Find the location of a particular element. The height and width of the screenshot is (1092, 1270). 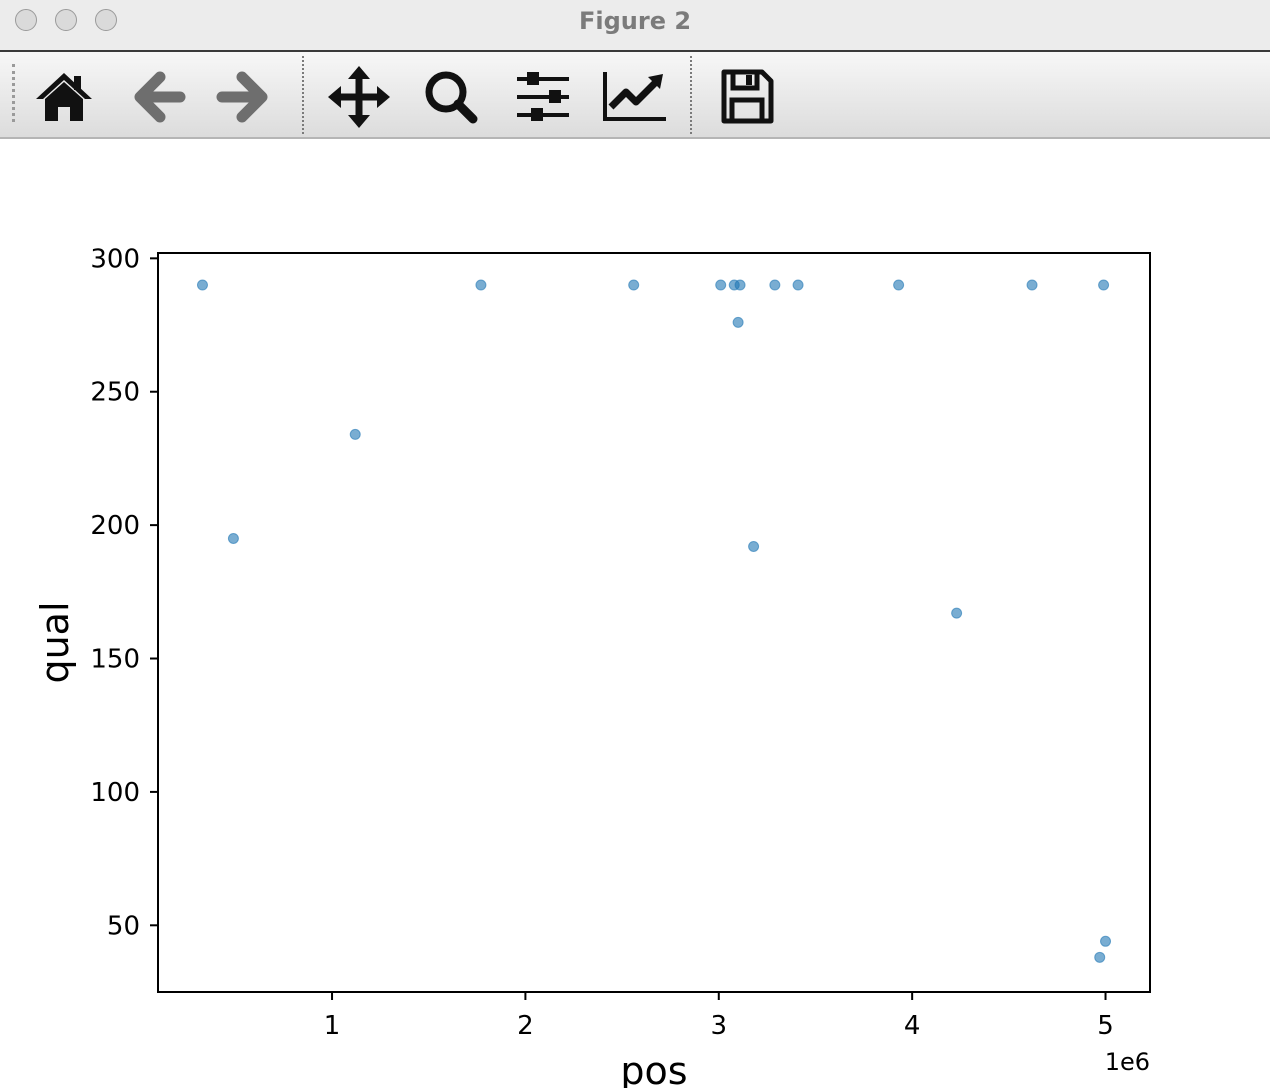

x-offset-label: 1e6 is located at coordinates (1127, 1062).